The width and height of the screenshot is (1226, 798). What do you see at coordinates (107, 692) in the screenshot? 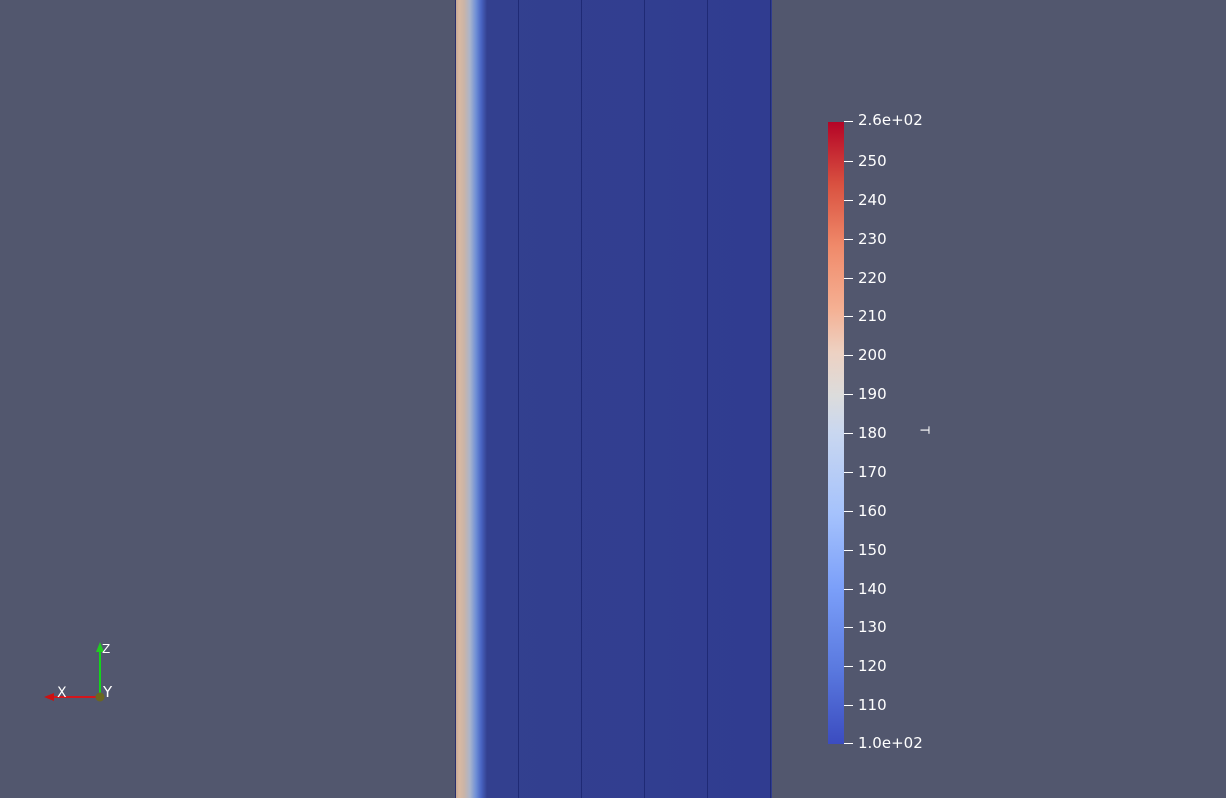
I see `y-axis-label: Y` at bounding box center [107, 692].